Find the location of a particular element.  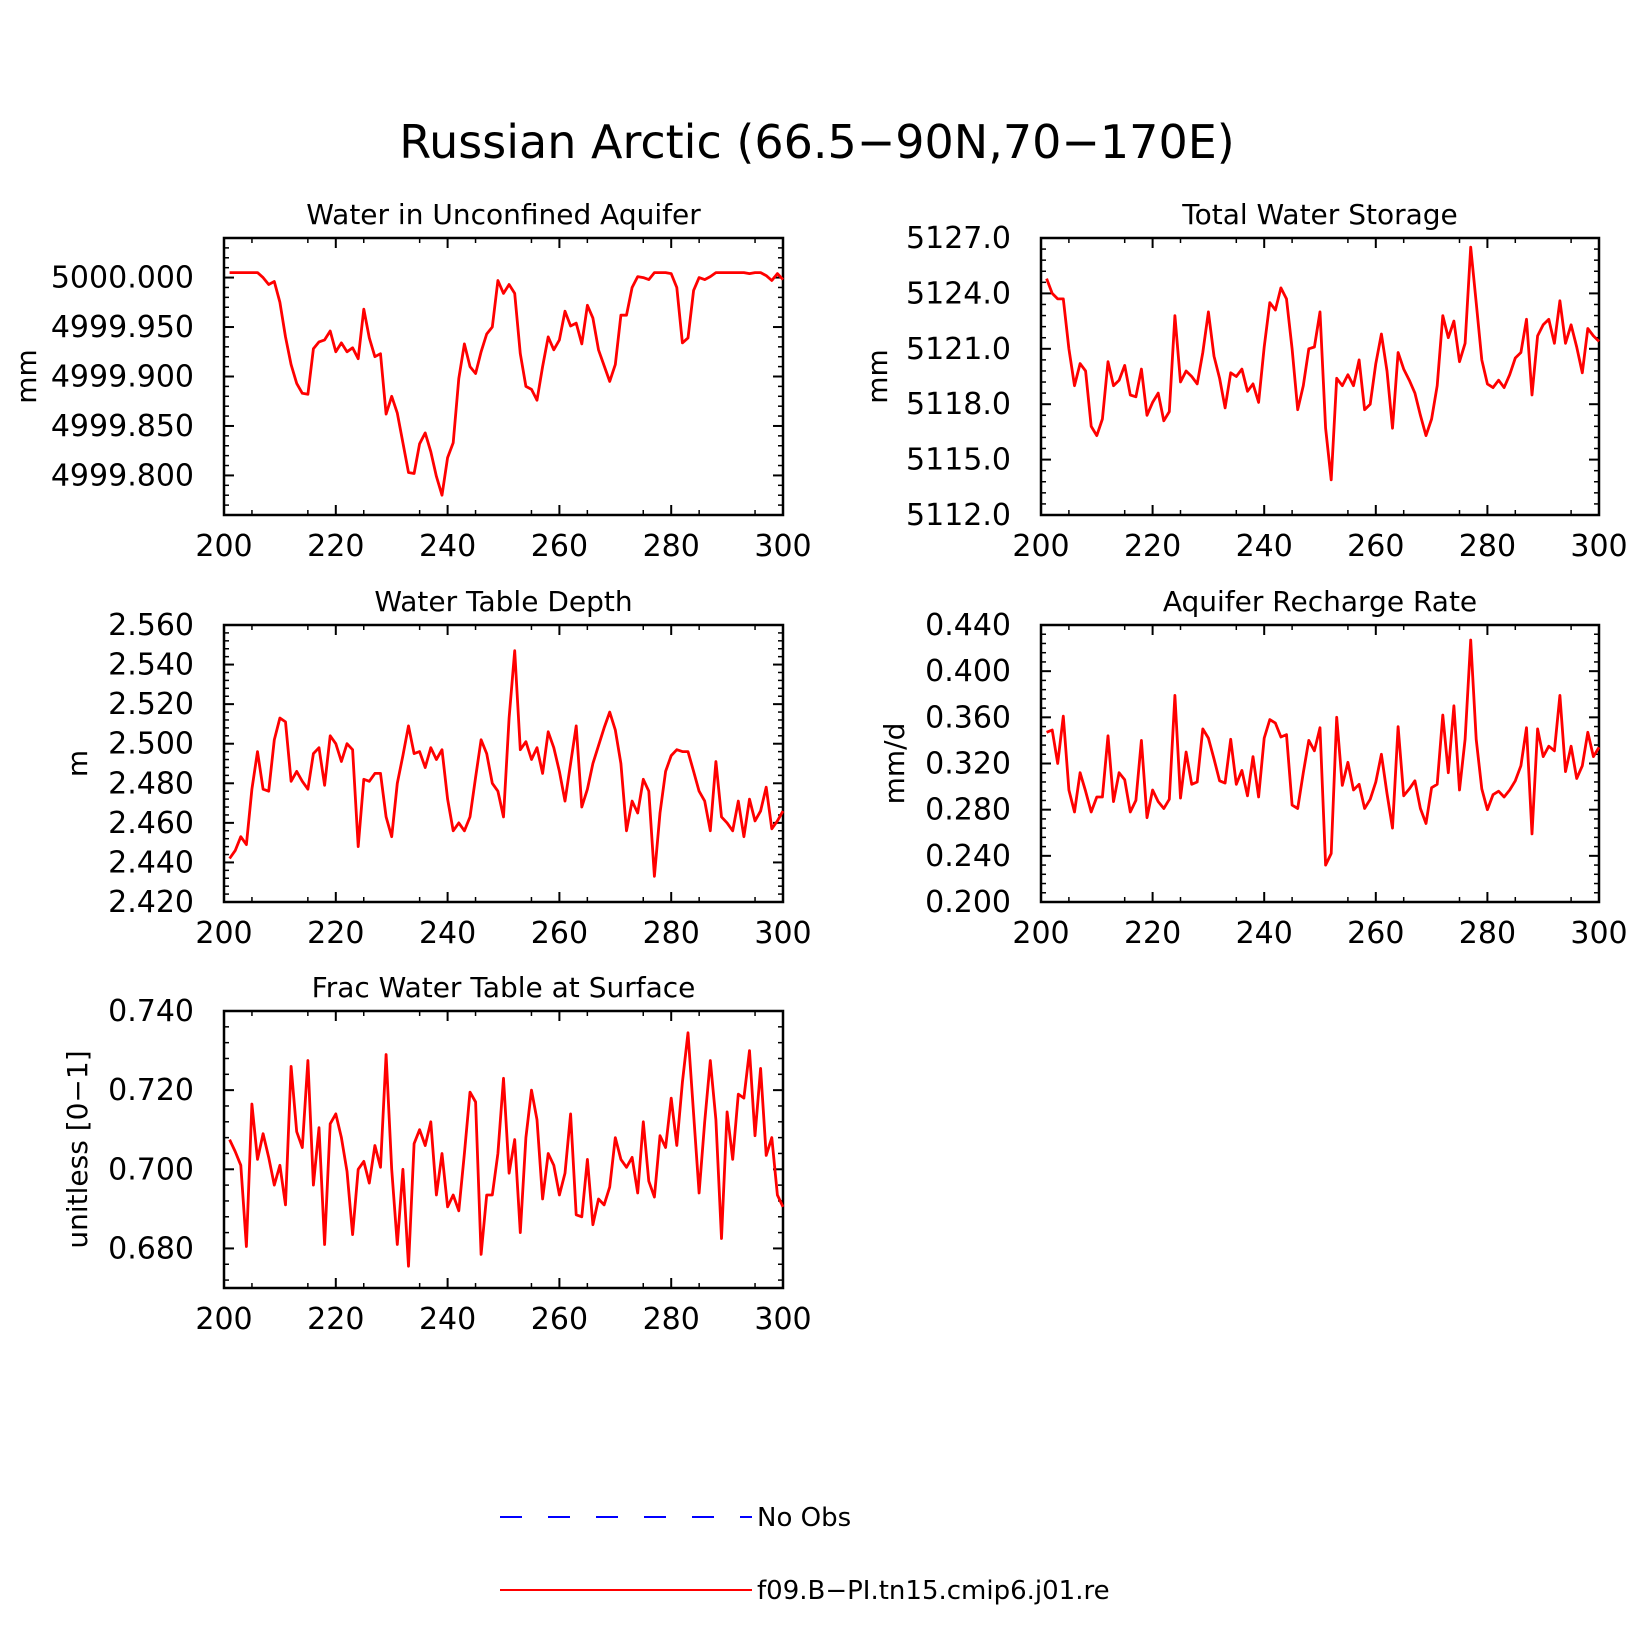

y-tick-label: 0.240 is located at coordinates (968, 856).